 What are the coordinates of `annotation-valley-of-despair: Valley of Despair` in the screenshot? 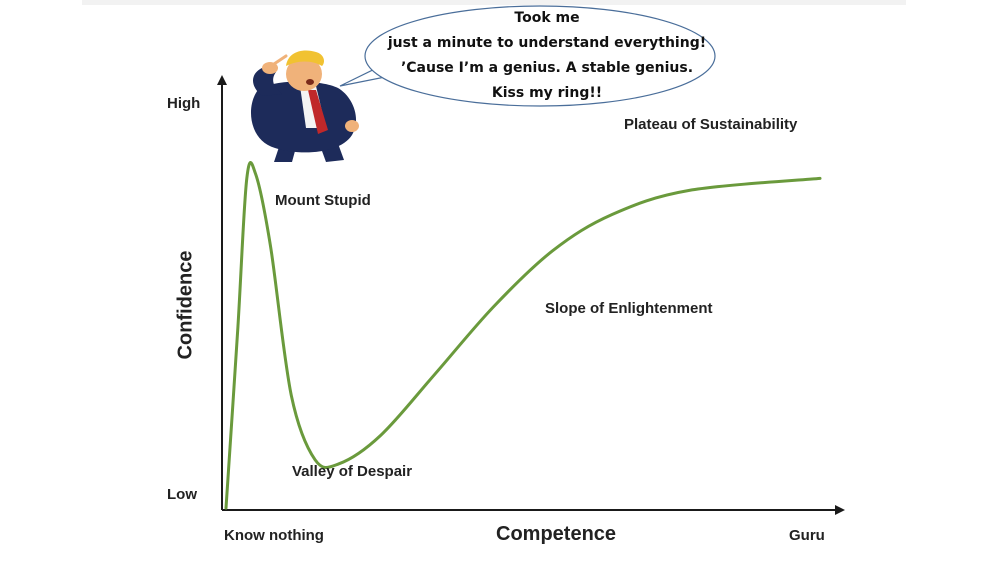 It's located at (352, 471).